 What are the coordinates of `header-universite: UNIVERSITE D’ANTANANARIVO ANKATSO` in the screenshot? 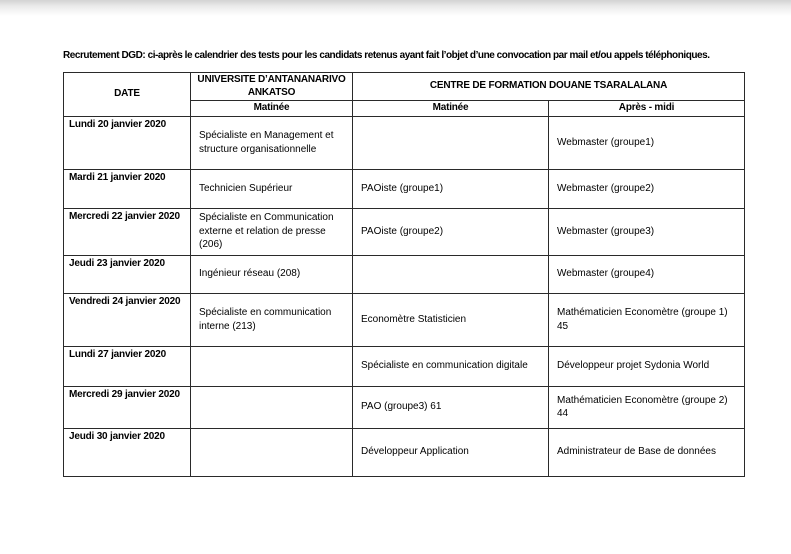 It's located at (271, 86).